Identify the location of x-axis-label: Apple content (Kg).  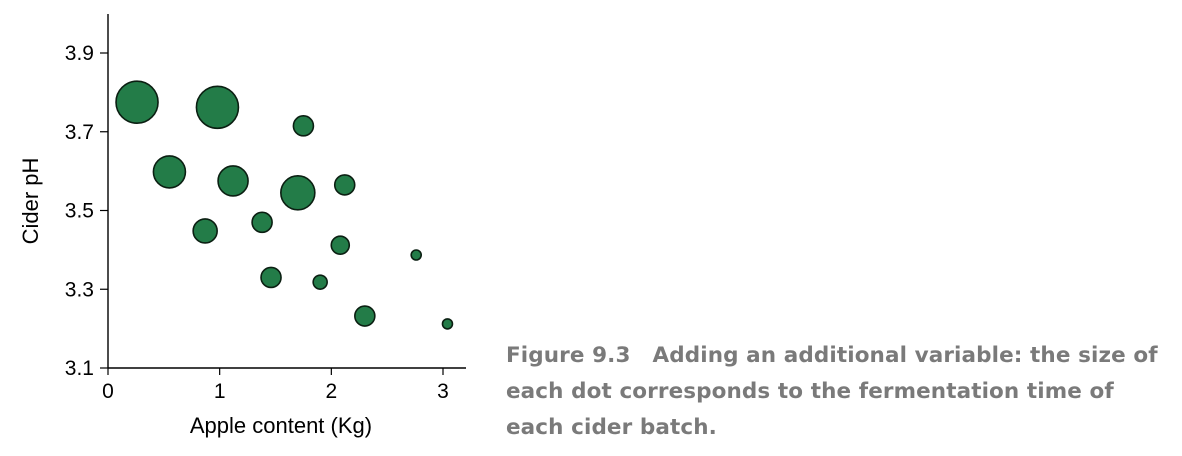
(281, 425).